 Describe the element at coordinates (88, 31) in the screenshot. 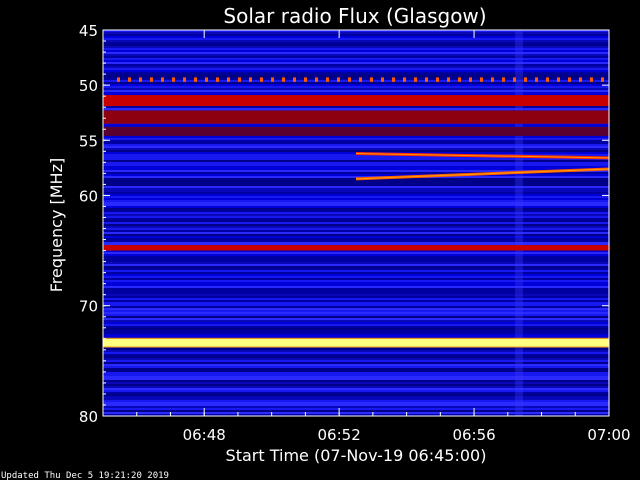

I see `y-tick-label: 45` at that location.